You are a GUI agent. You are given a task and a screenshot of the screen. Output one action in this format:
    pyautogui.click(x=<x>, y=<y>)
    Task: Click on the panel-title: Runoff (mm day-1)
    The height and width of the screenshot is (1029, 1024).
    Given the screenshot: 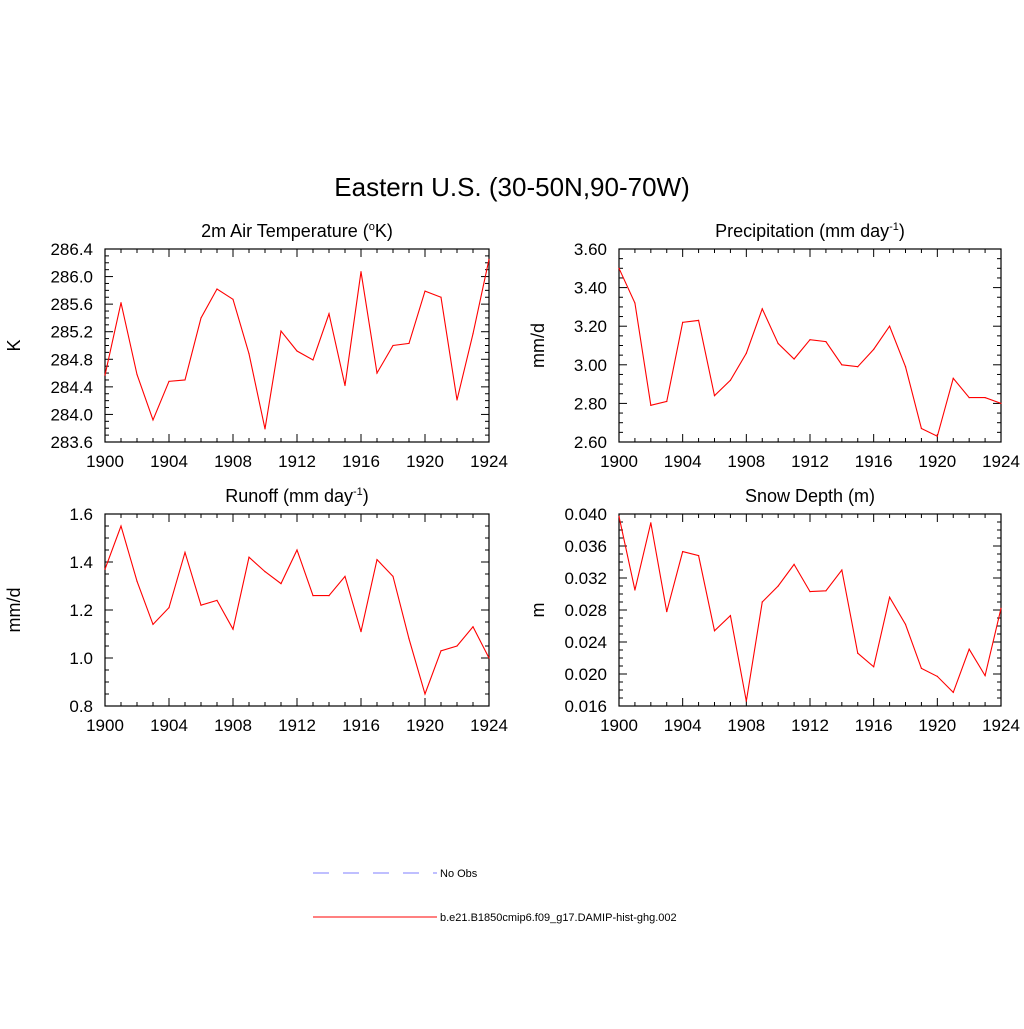 What is the action you would take?
    pyautogui.click(x=297, y=496)
    